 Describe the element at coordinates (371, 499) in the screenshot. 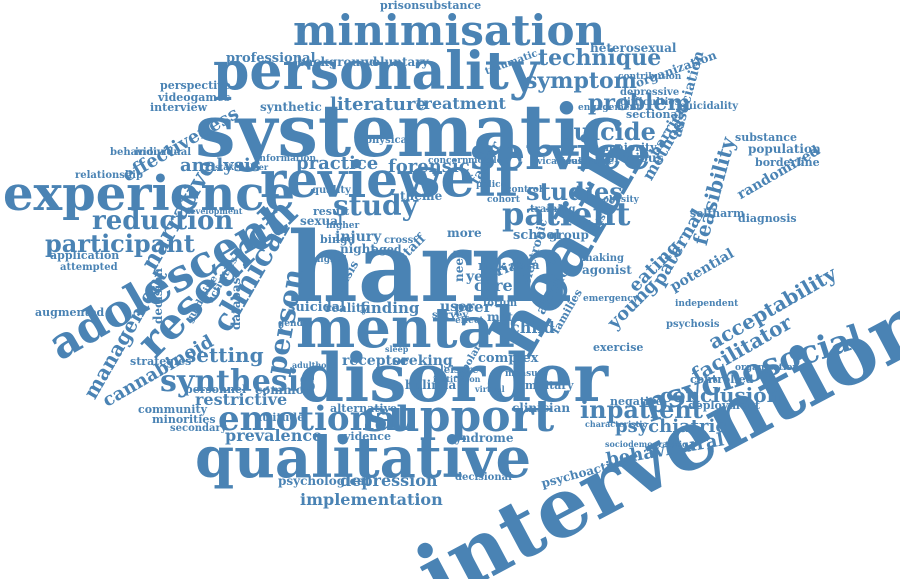

I see `word-implementation: implementation` at that location.